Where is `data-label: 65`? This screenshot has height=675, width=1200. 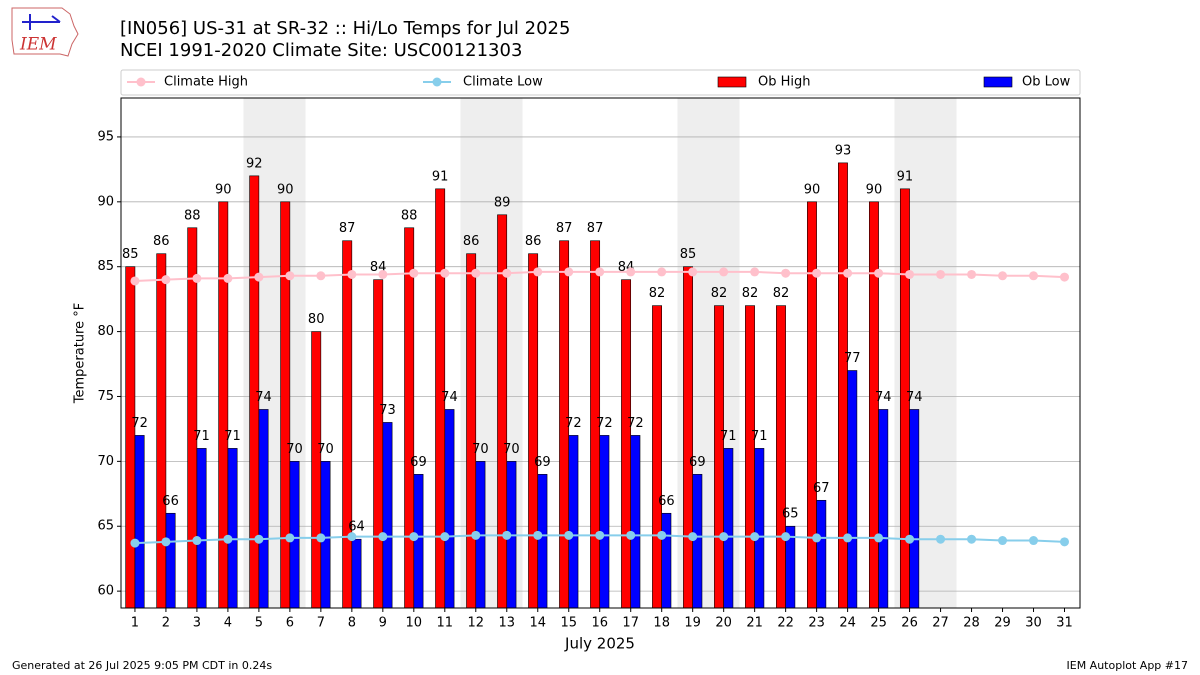 data-label: 65 is located at coordinates (790, 514).